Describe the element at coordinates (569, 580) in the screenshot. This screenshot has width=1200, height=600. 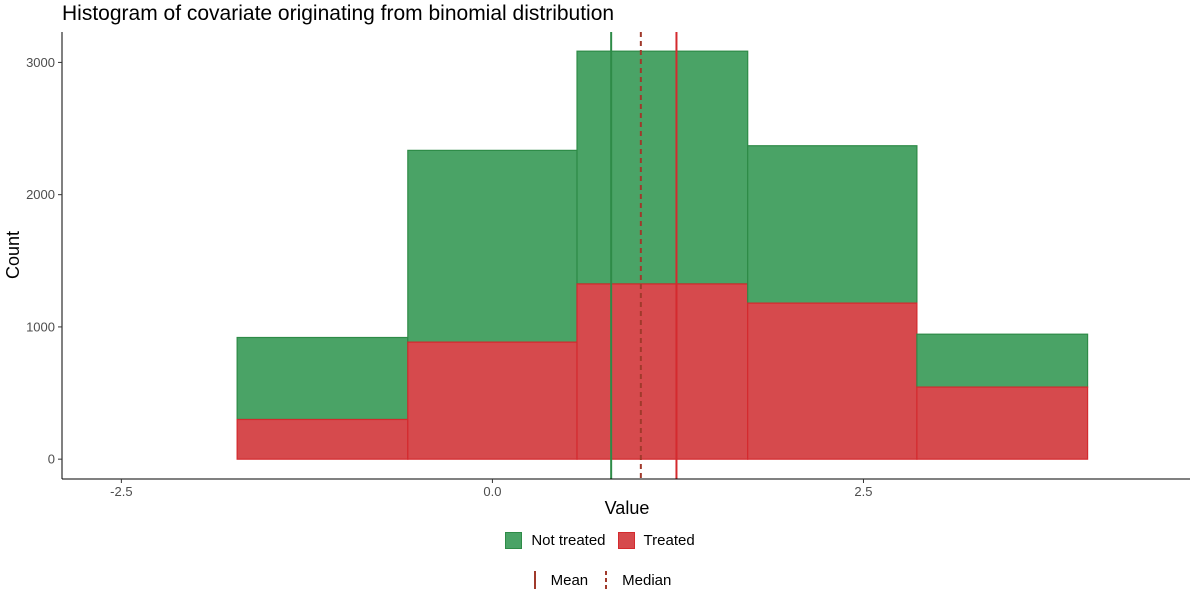
I see `legend-label-mean: Mean` at that location.